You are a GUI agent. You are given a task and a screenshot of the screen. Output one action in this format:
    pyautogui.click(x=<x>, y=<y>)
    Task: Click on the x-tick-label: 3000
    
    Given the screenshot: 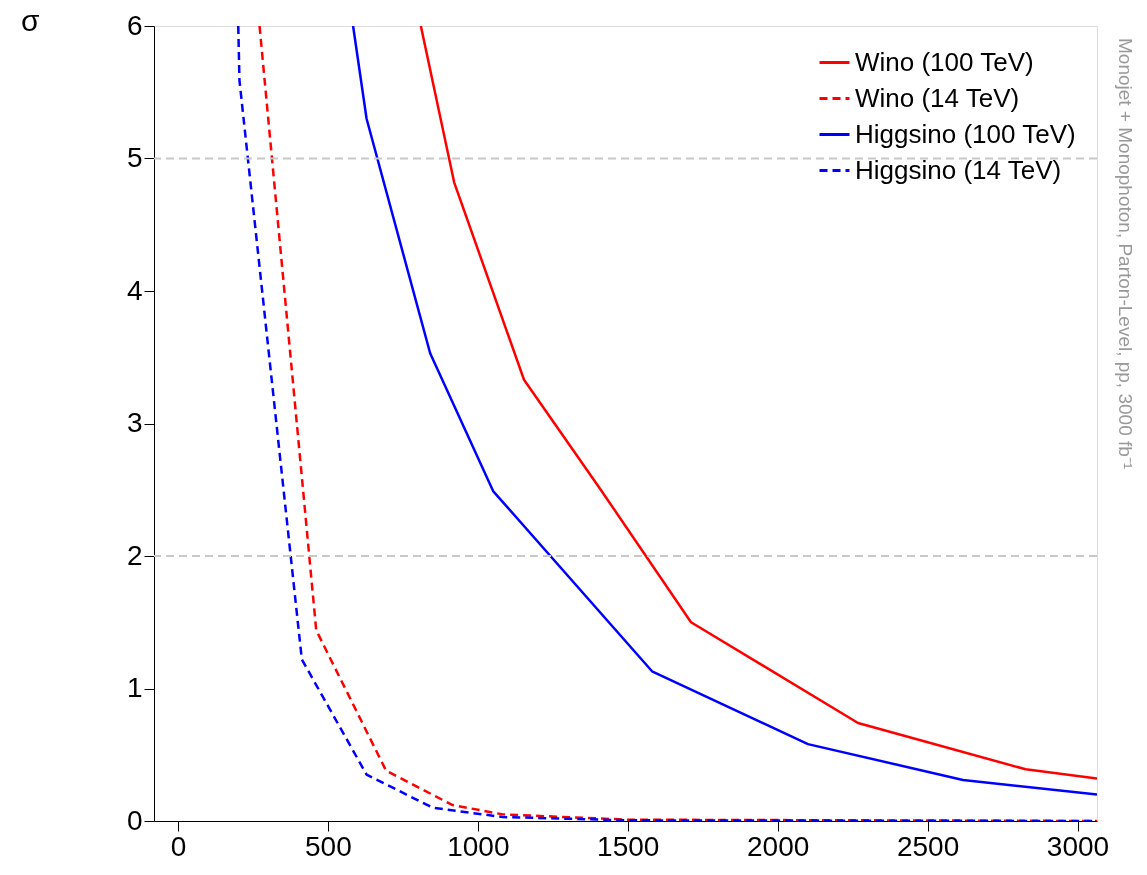 What is the action you would take?
    pyautogui.click(x=1078, y=846)
    